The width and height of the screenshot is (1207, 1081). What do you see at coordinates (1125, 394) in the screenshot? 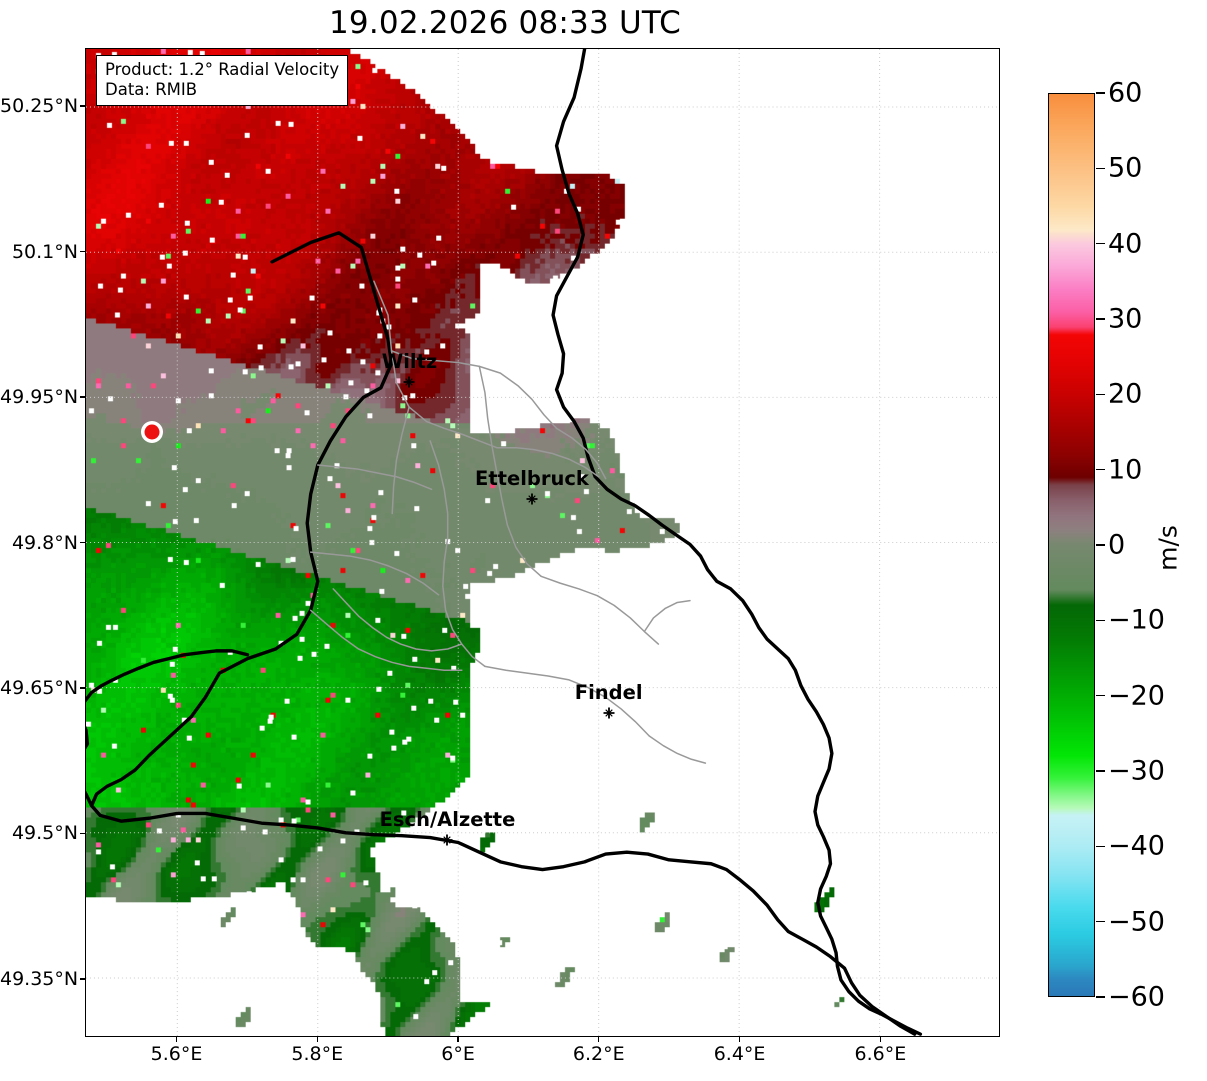
I see `colorbar-tick-label: 20` at bounding box center [1125, 394].